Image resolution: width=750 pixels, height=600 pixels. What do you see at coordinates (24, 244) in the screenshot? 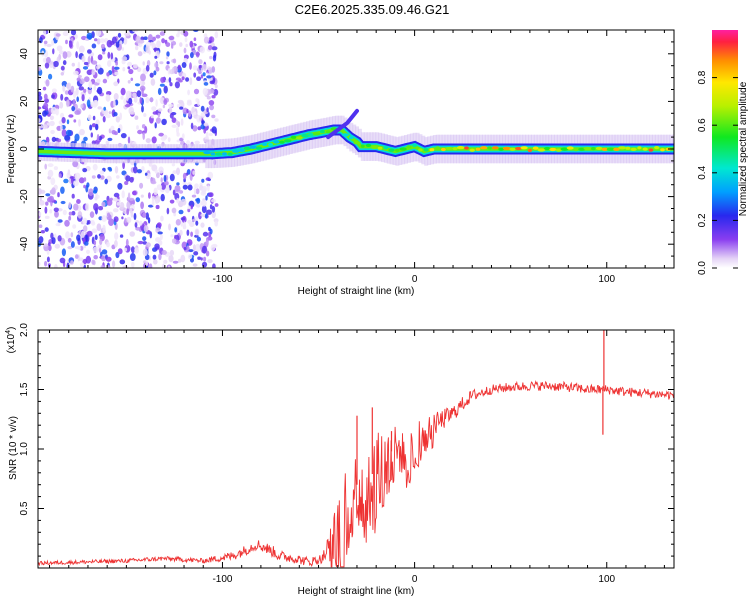
I see `y-tick-label: -40` at bounding box center [24, 244].